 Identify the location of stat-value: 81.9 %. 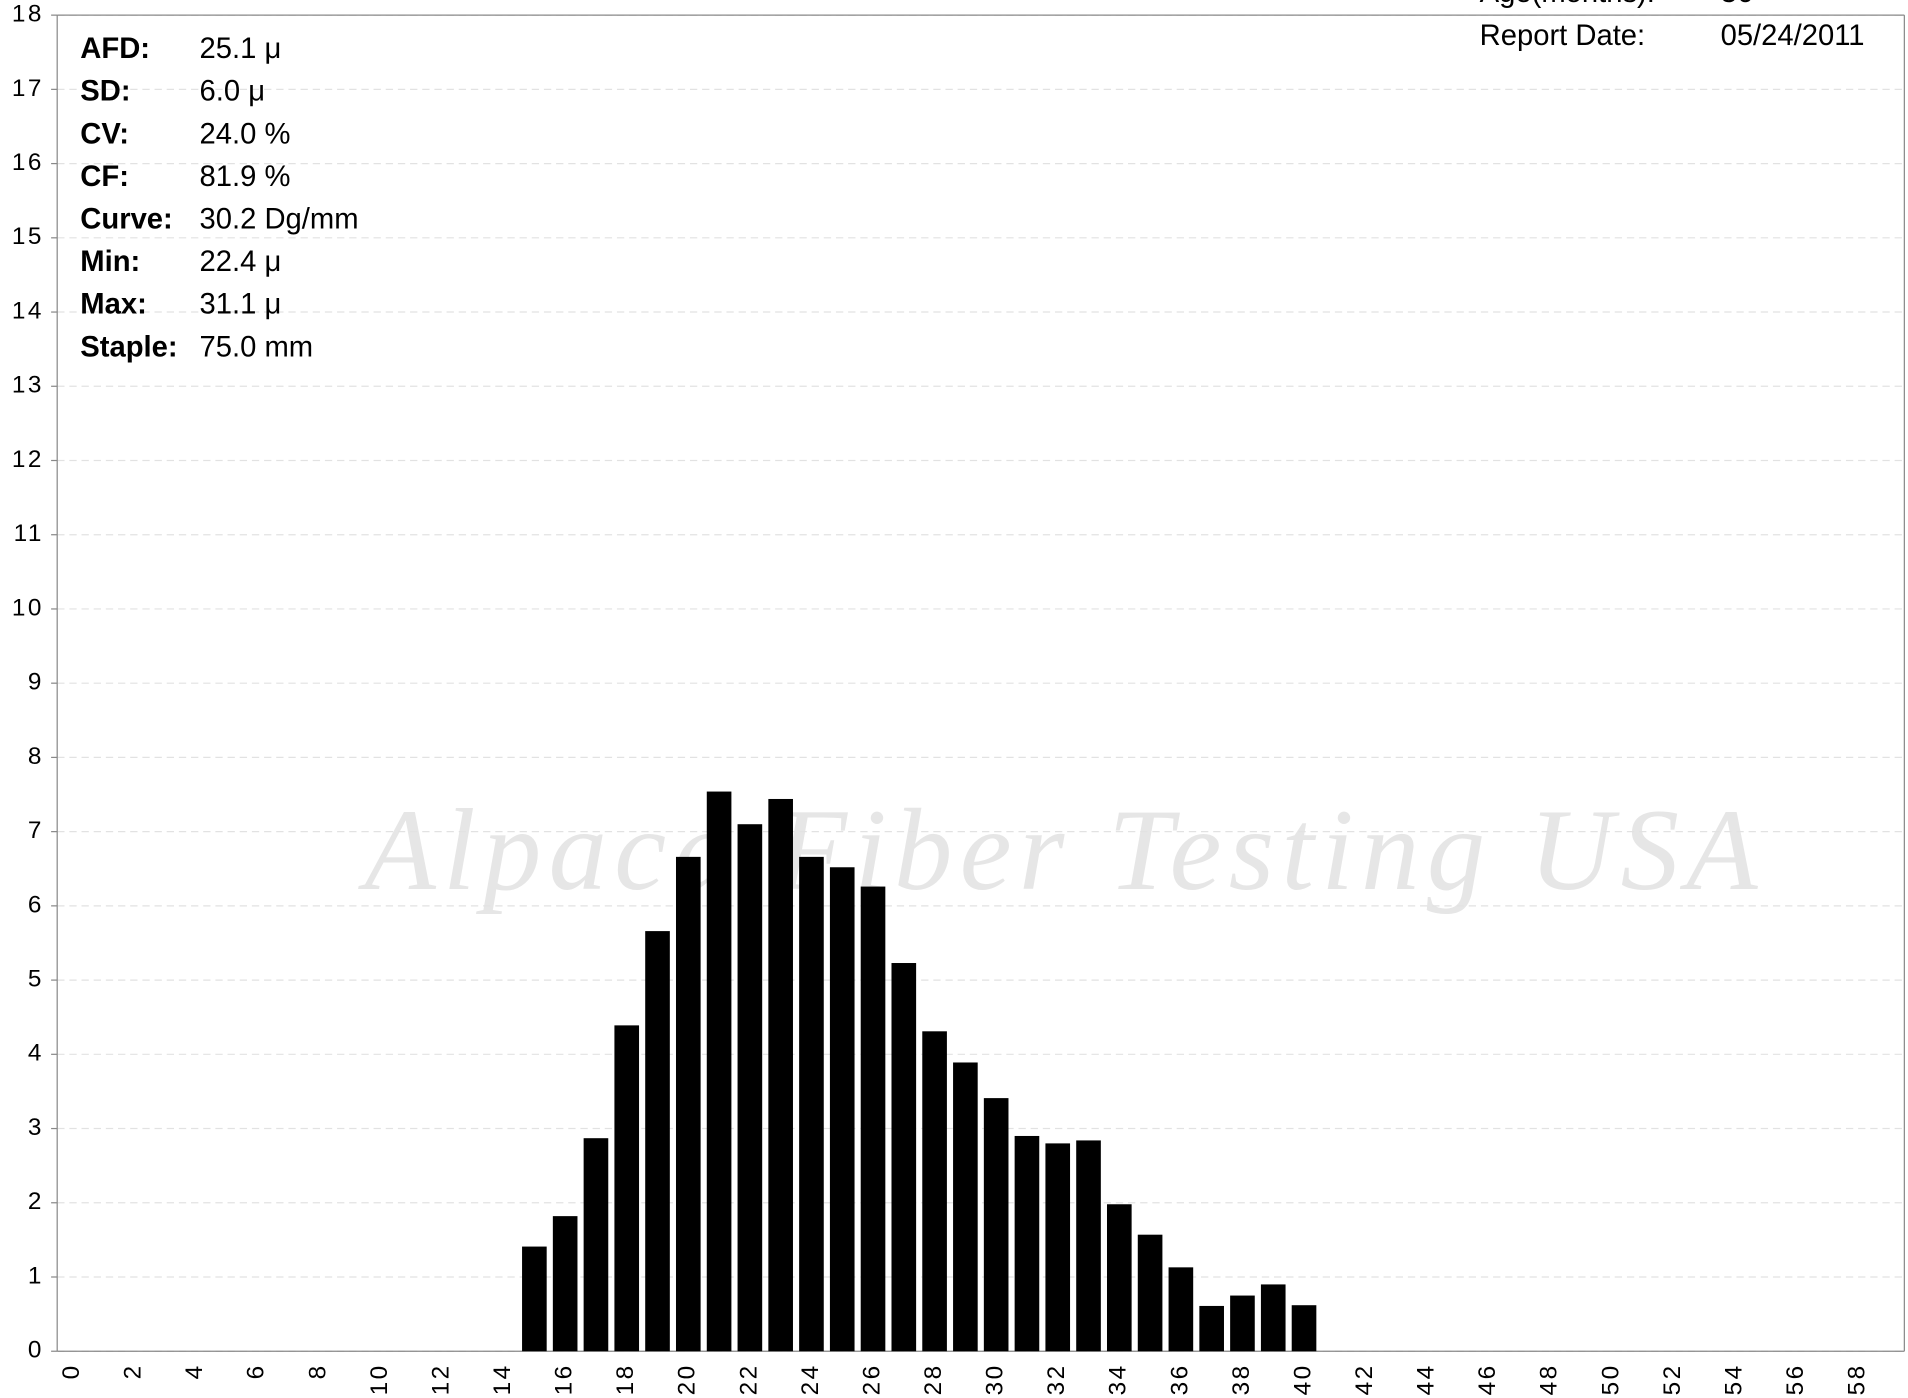
(245, 177).